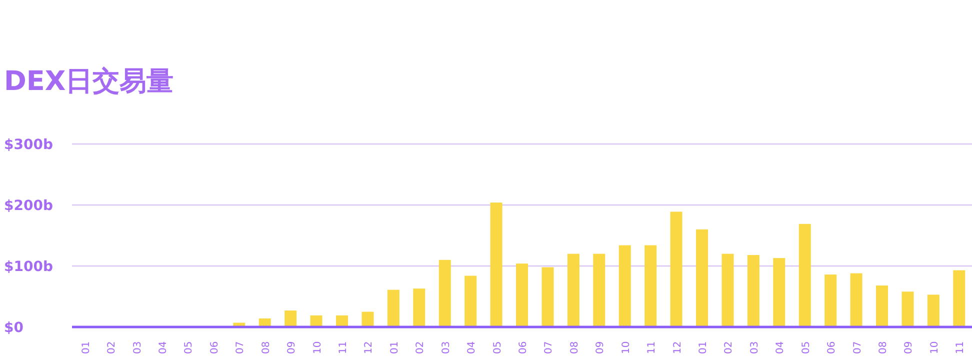 Image resolution: width=972 pixels, height=357 pixels. I want to click on y-tick-label: $300b, so click(28, 145).